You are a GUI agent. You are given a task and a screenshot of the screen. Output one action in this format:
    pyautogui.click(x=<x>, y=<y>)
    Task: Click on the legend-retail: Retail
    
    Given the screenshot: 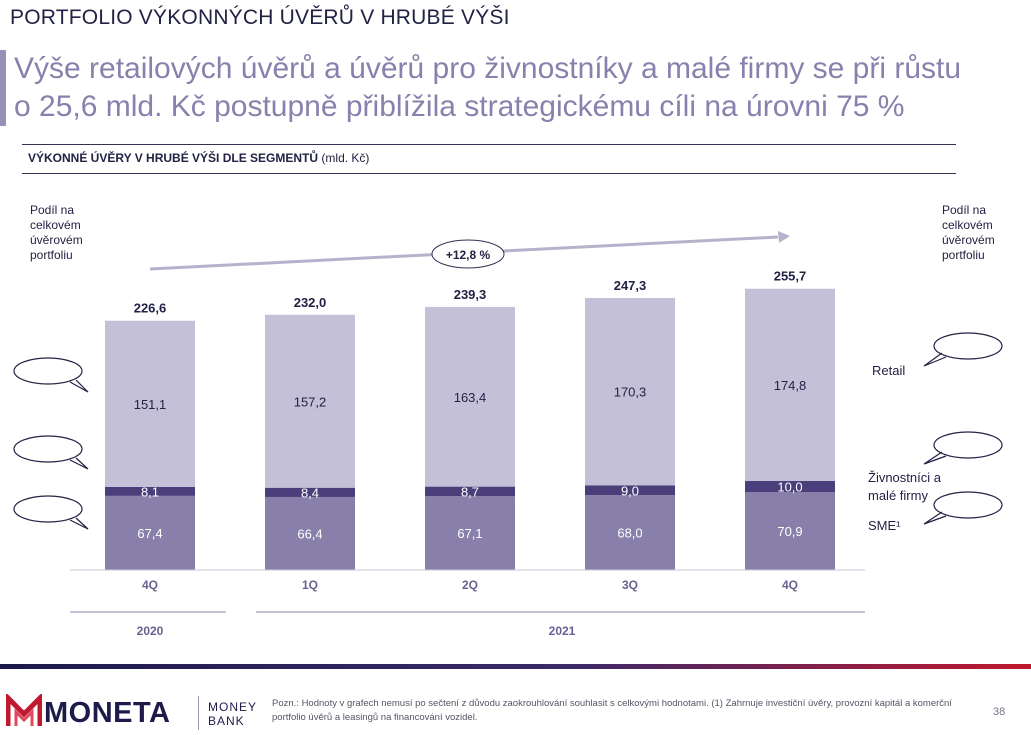 What is the action you would take?
    pyautogui.click(x=888, y=370)
    